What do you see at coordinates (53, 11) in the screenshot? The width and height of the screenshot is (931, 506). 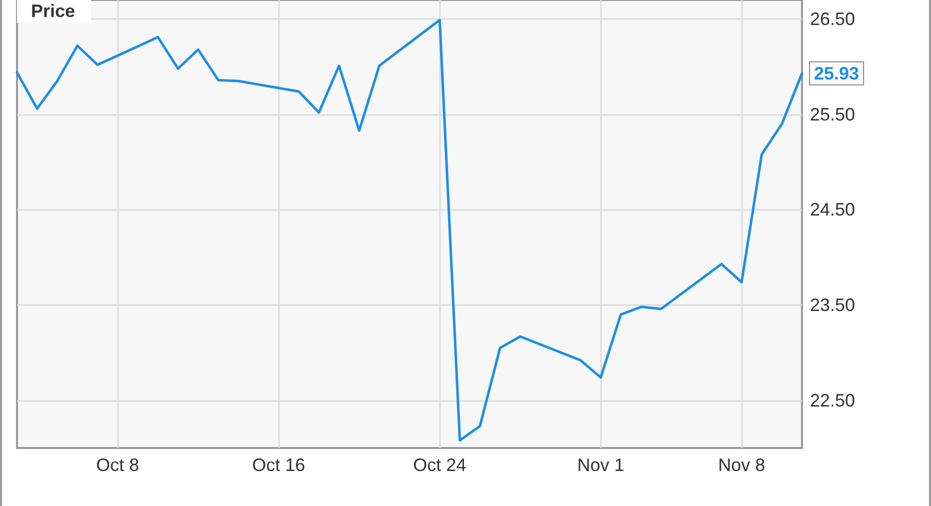 I see `chart-title: Price` at bounding box center [53, 11].